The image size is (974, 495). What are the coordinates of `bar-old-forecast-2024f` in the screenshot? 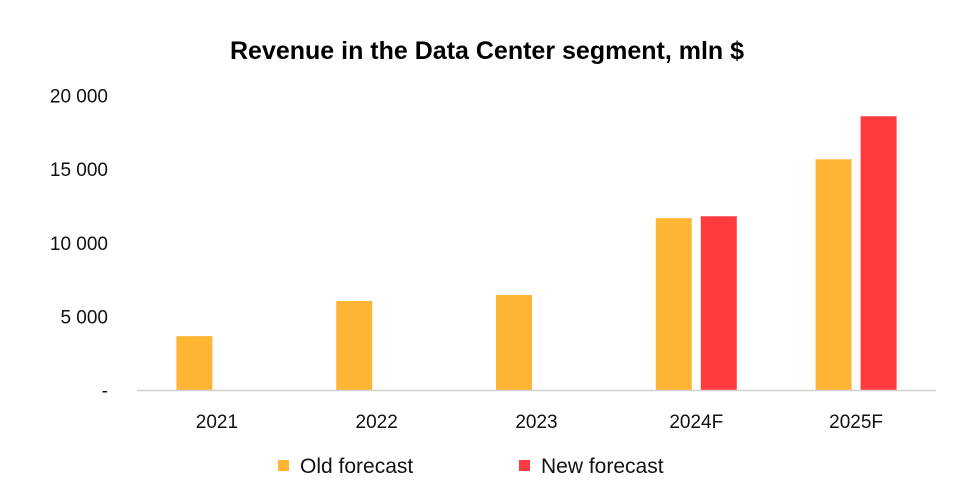 It's located at (673, 304).